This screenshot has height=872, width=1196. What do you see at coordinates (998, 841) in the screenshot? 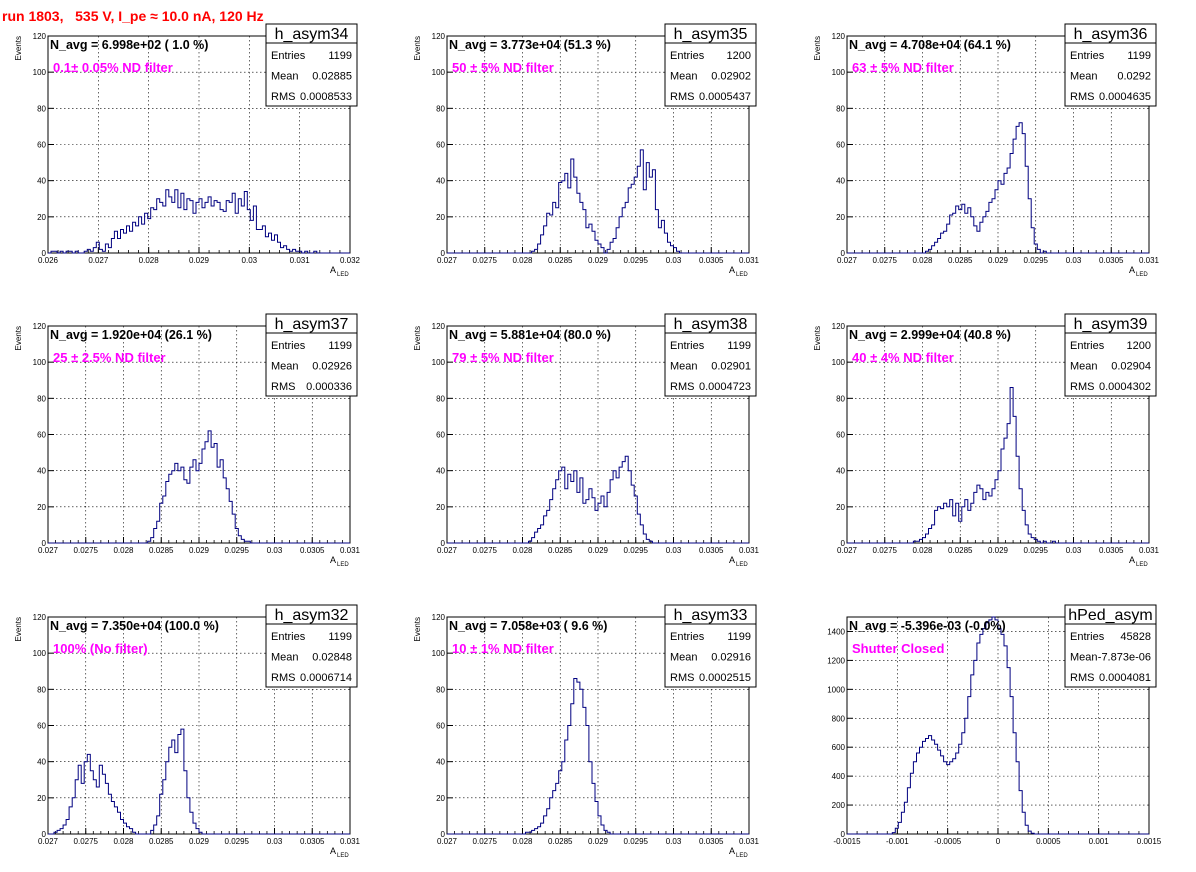
I see `x-tick-label: 0` at bounding box center [998, 841].